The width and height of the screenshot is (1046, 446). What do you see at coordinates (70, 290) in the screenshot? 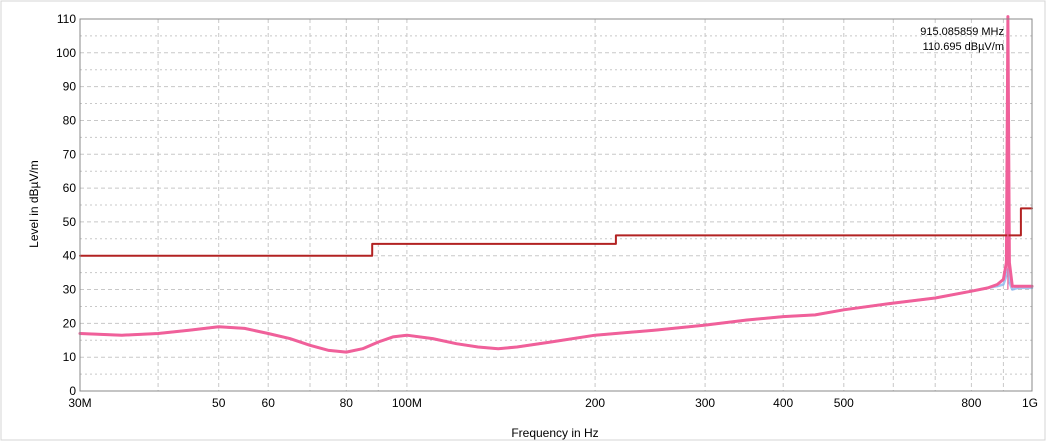
I see `y-tick-label: 30` at bounding box center [70, 290].